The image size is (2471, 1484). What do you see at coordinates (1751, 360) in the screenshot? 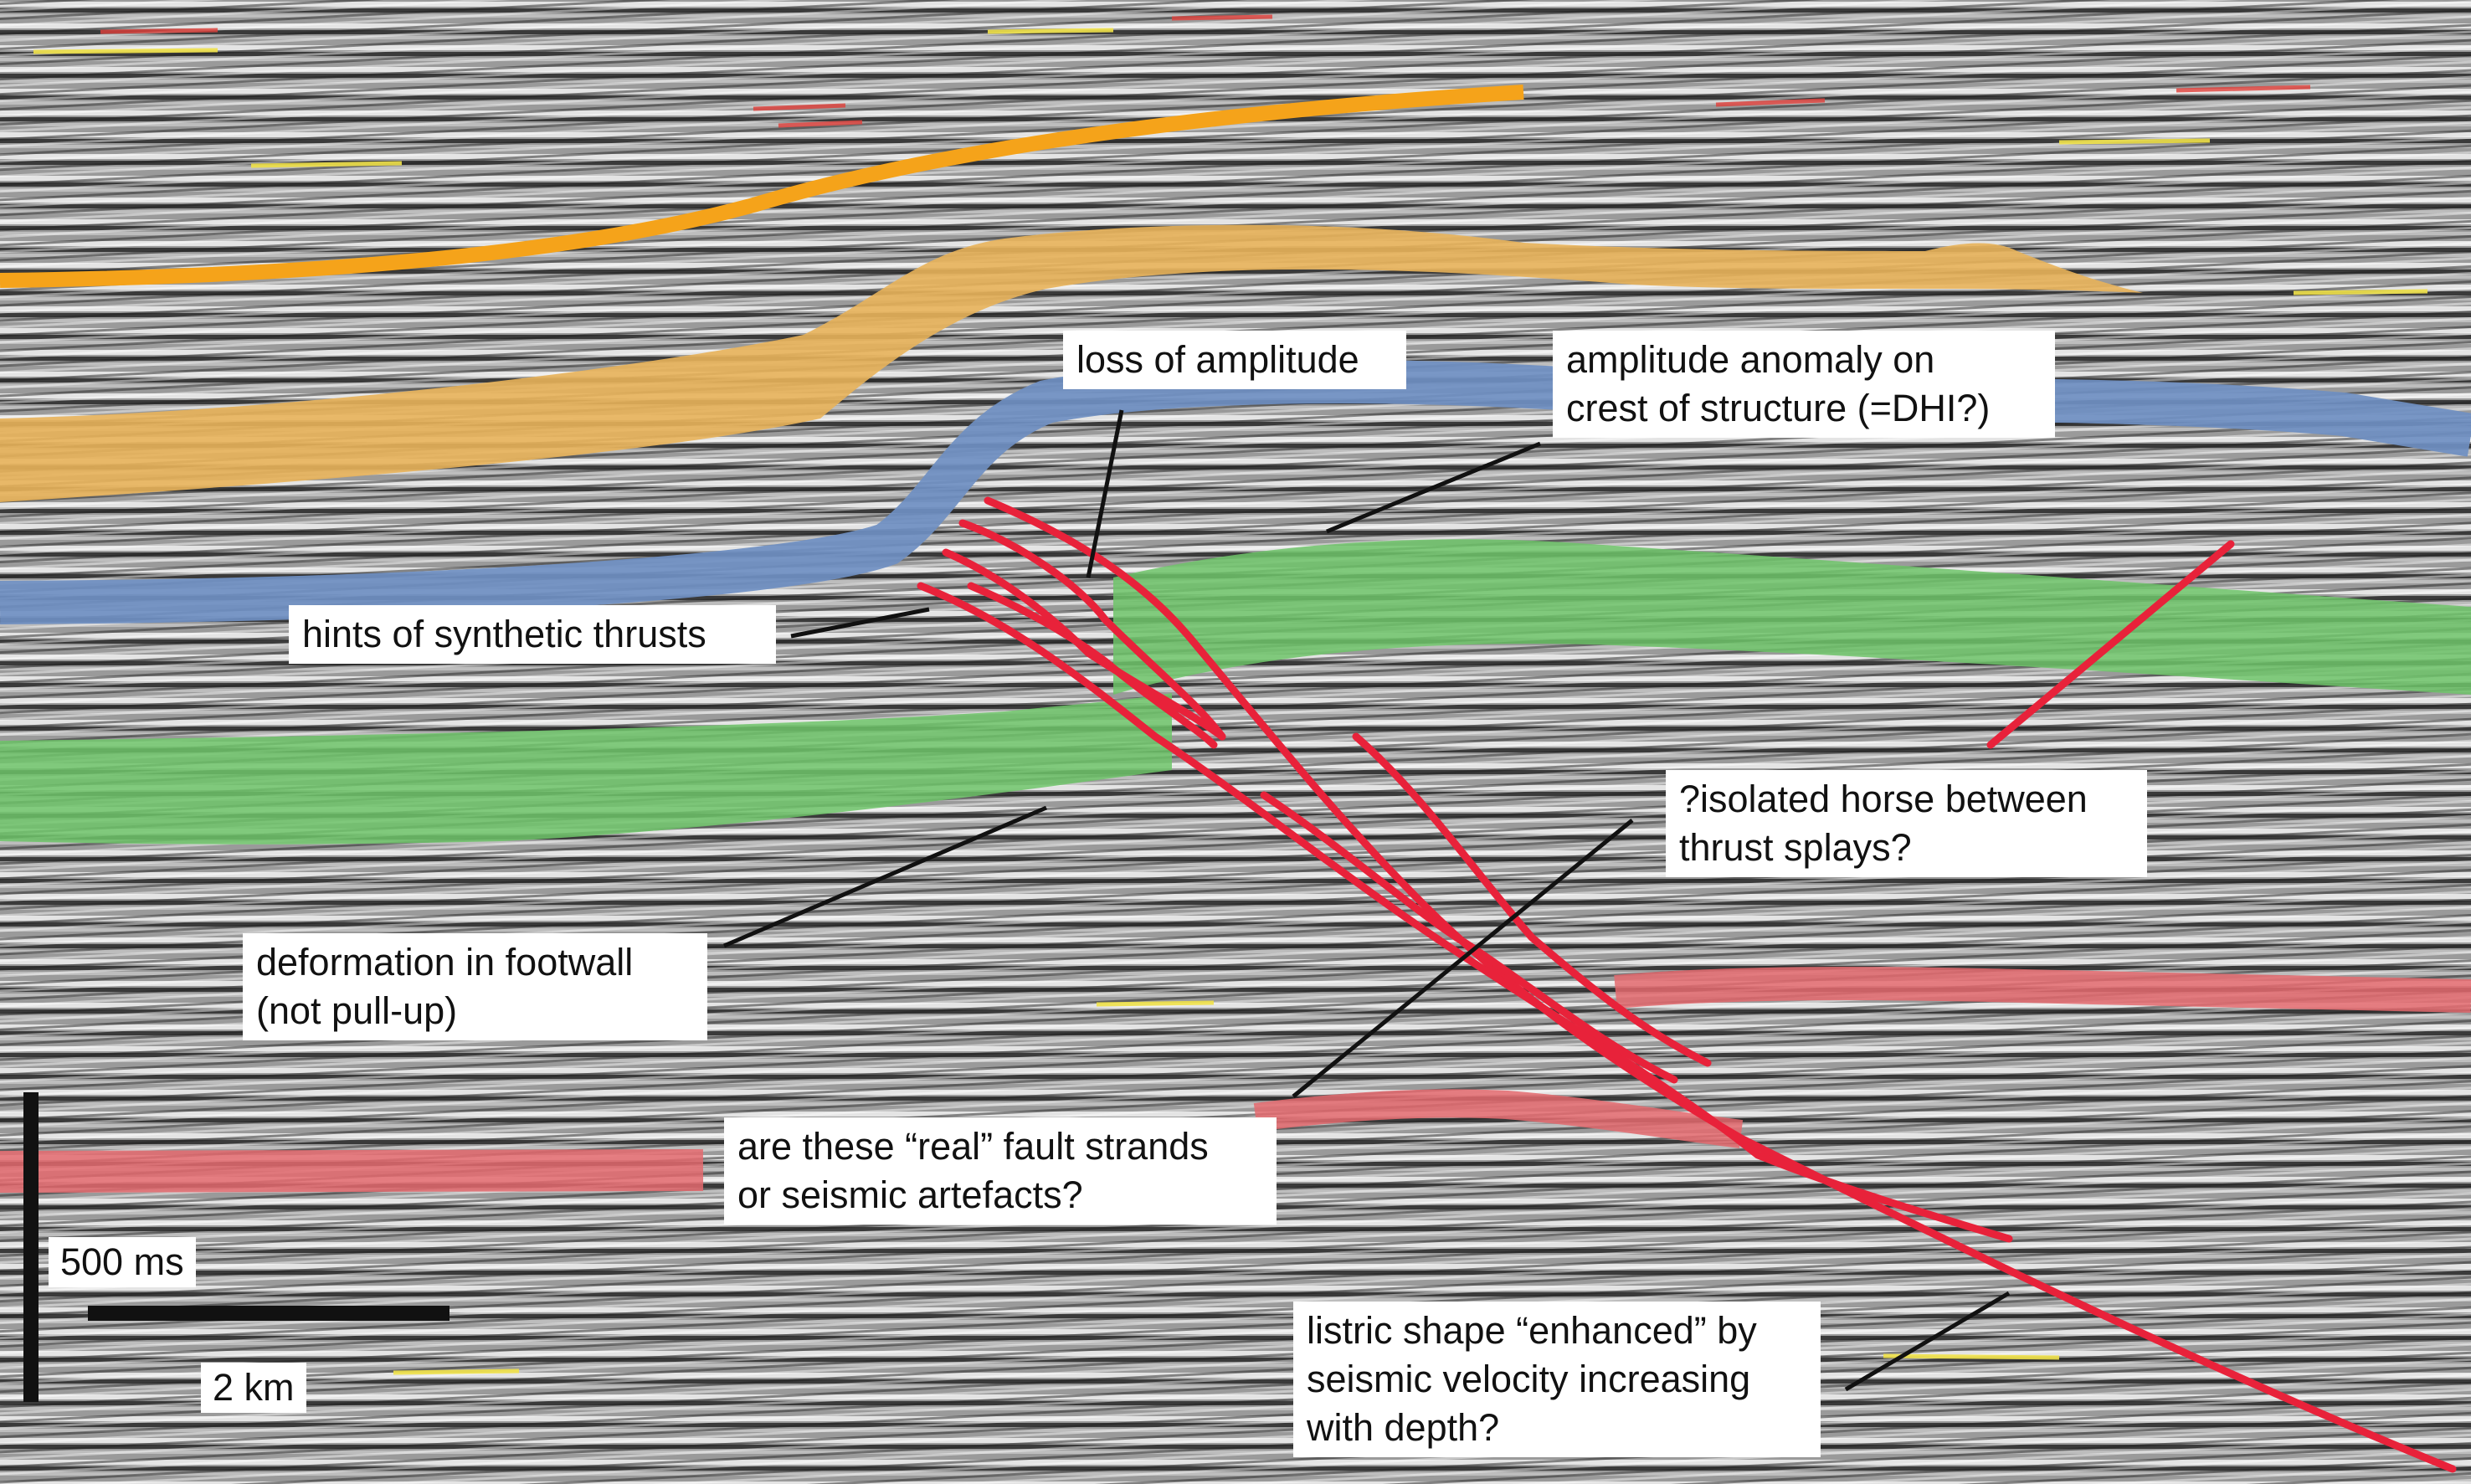
I see `label-line: amplitude anomaly on` at bounding box center [1751, 360].